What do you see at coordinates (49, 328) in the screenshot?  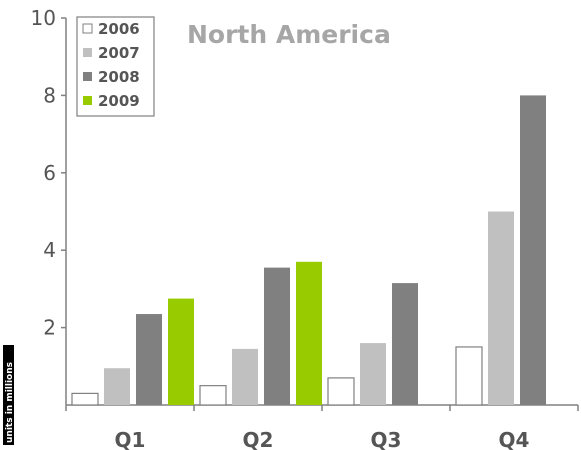 I see `y-tick-label: 2` at bounding box center [49, 328].